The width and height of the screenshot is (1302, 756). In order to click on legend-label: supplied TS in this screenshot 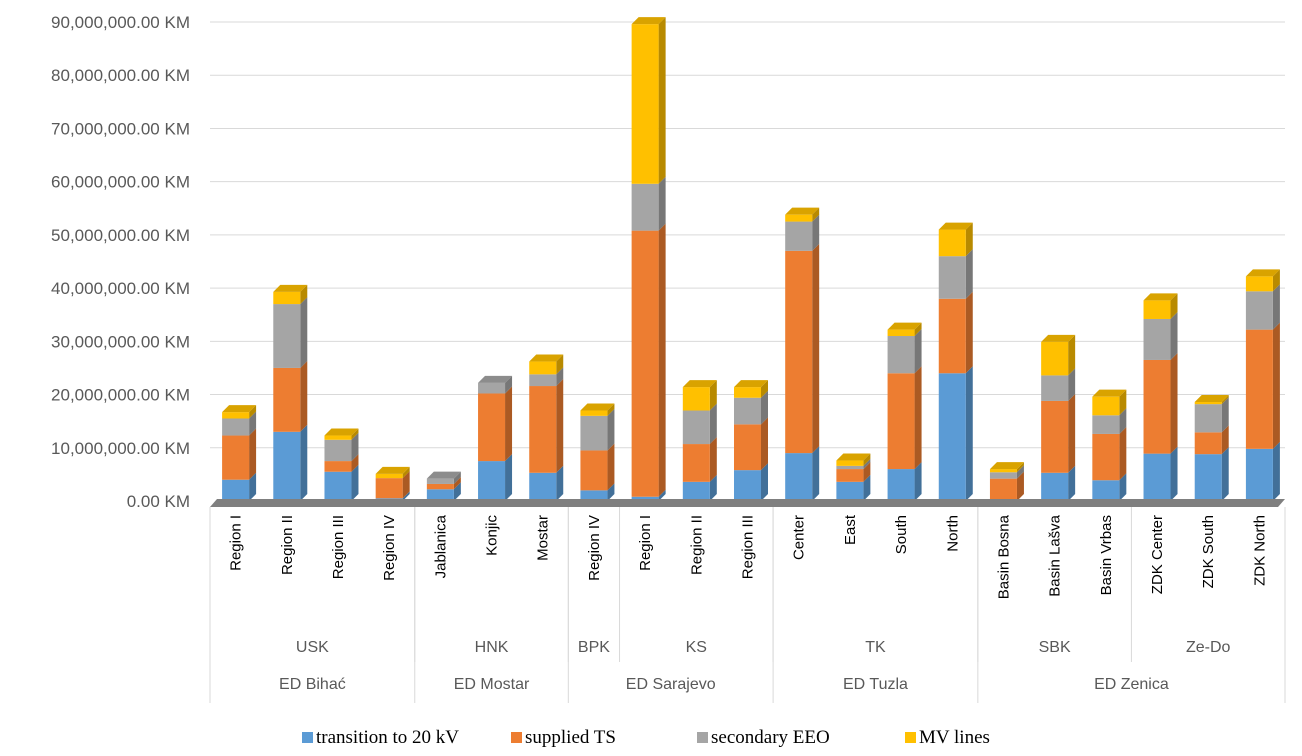, I will do `click(570, 737)`.